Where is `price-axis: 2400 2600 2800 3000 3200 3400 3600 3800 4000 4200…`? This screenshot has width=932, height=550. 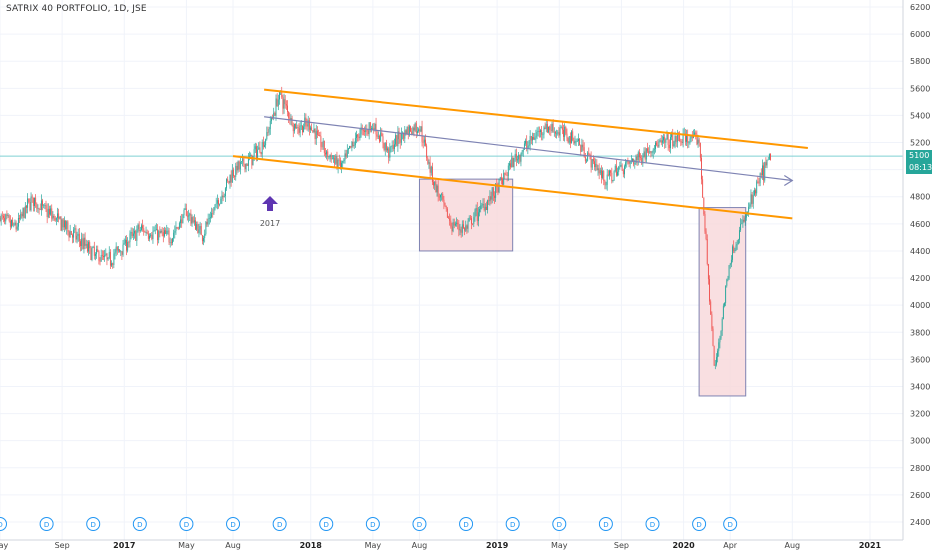 price-axis: 2400 2600 2800 3000 3200 3400 3600 3800 4000 4200… is located at coordinates (920, 265).